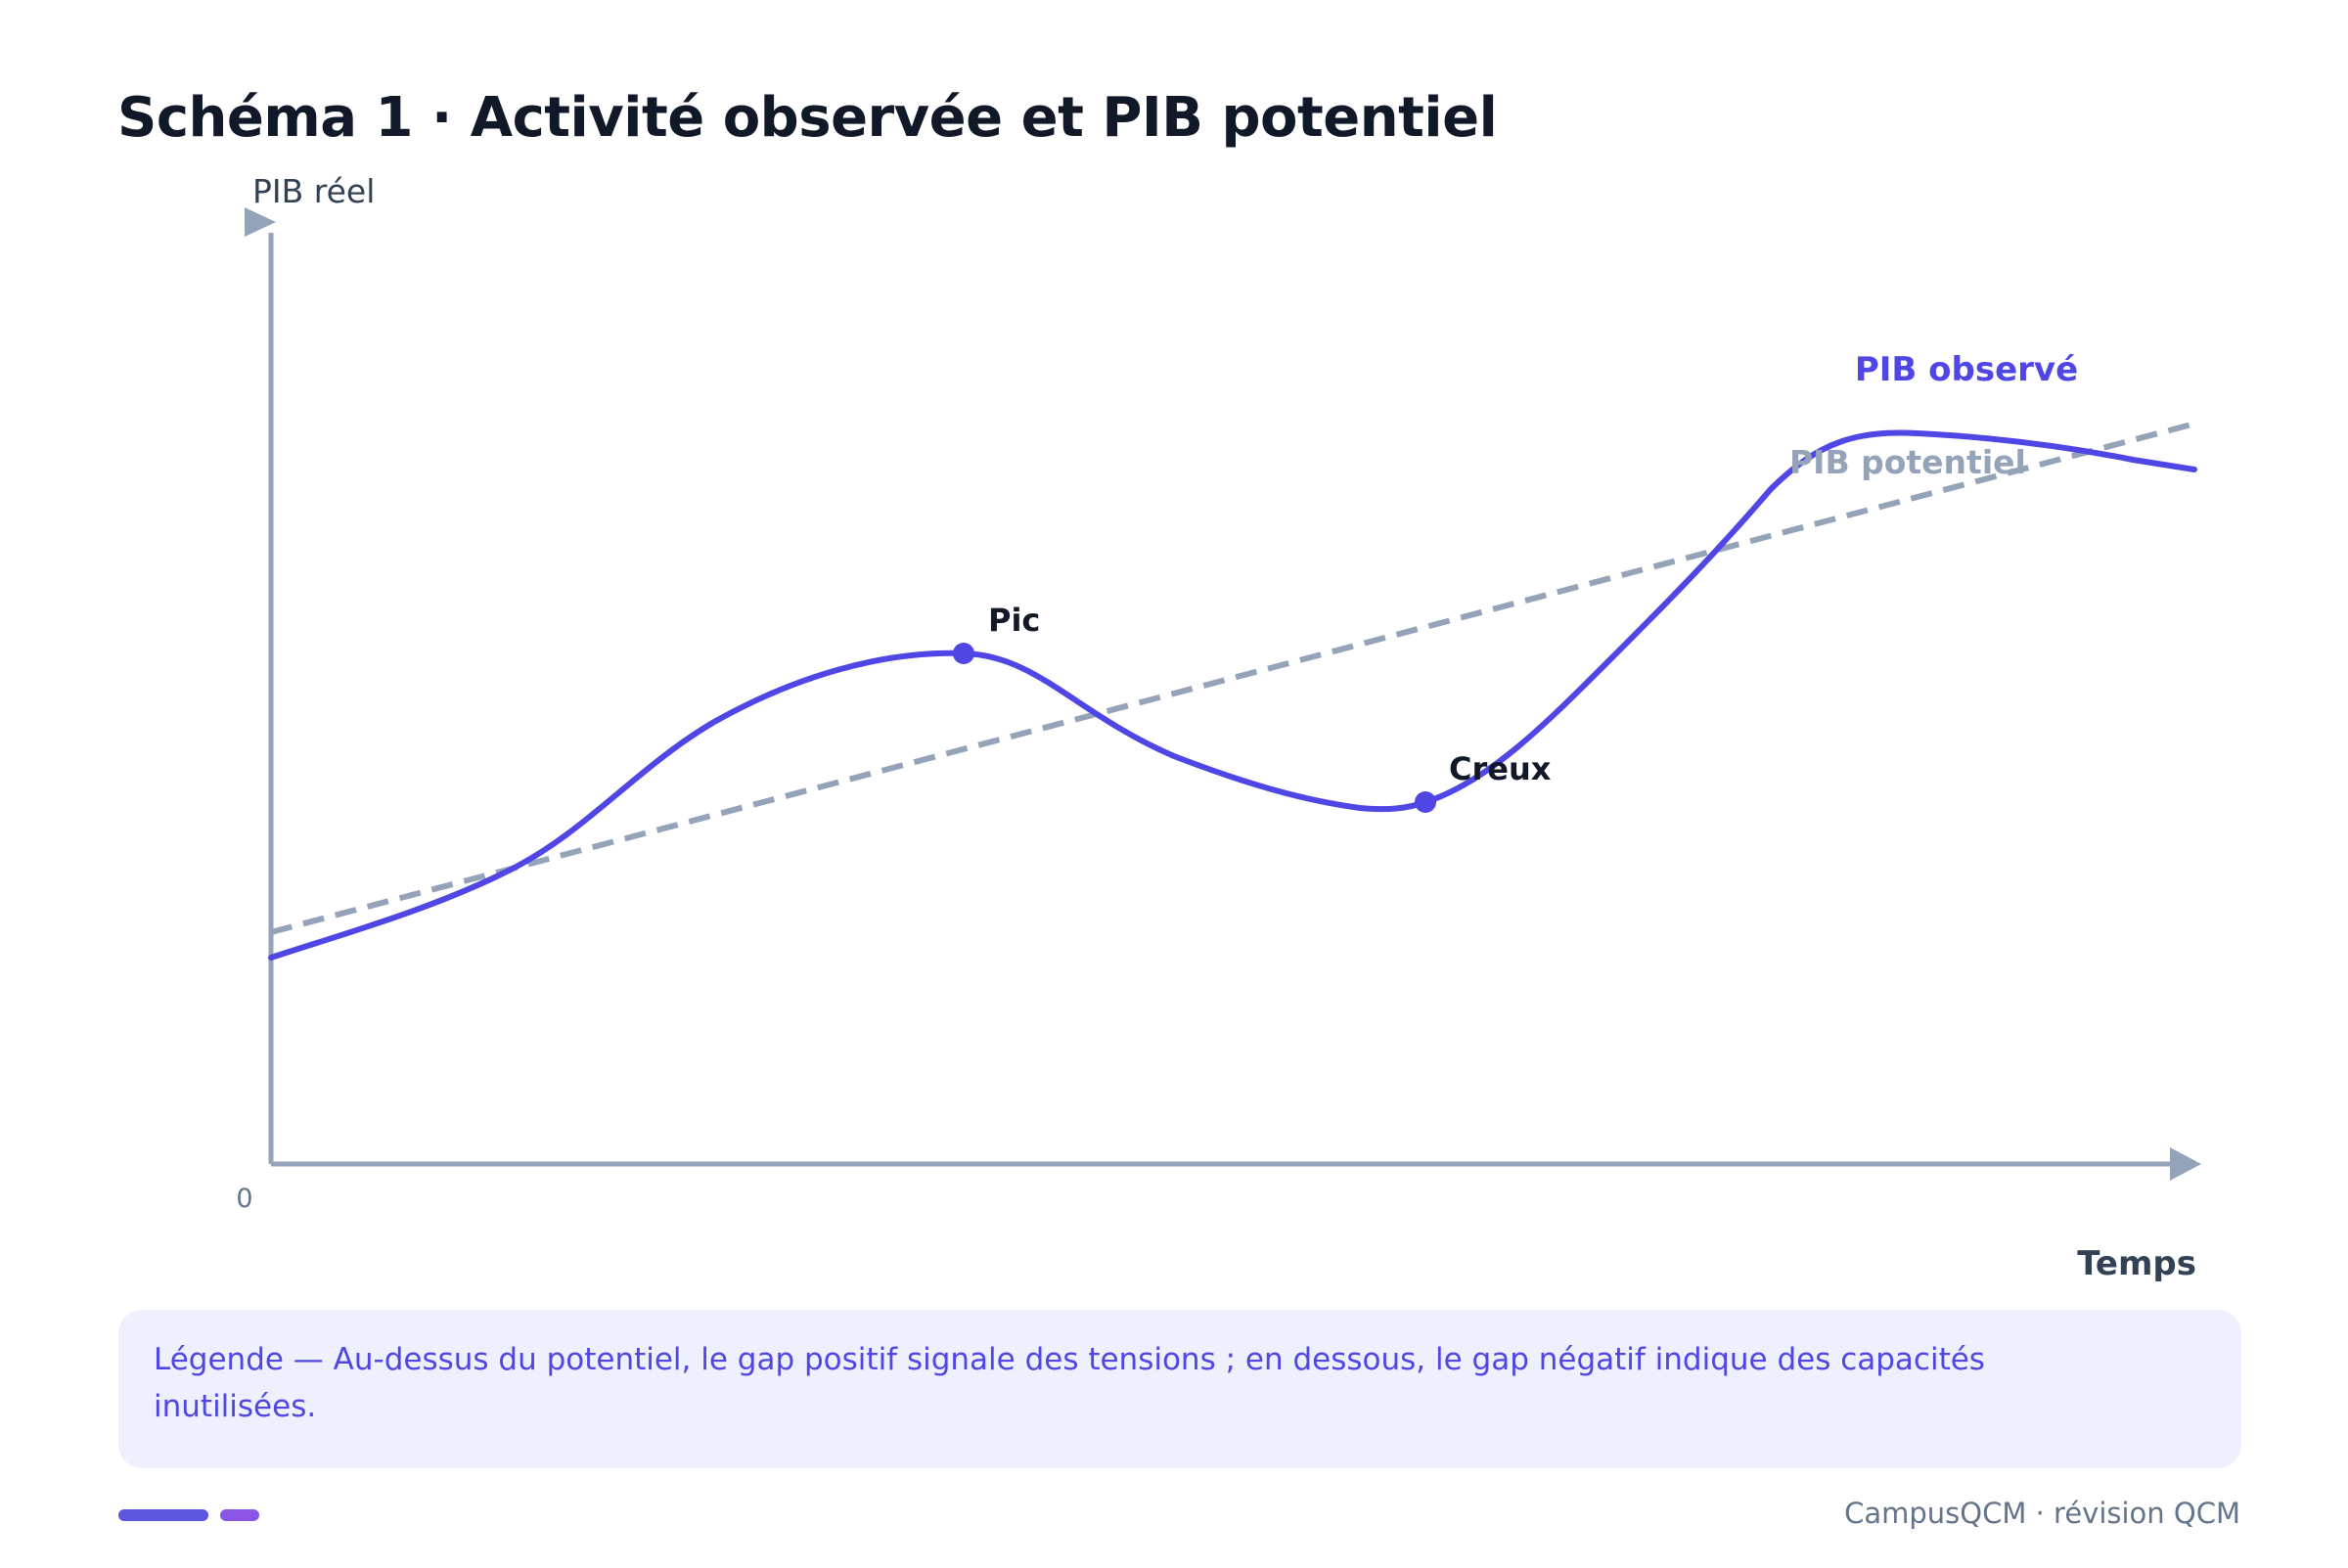 This screenshot has height=1568, width=2348. Describe the element at coordinates (2136, 1263) in the screenshot. I see `x-axis-label: Temps` at that location.